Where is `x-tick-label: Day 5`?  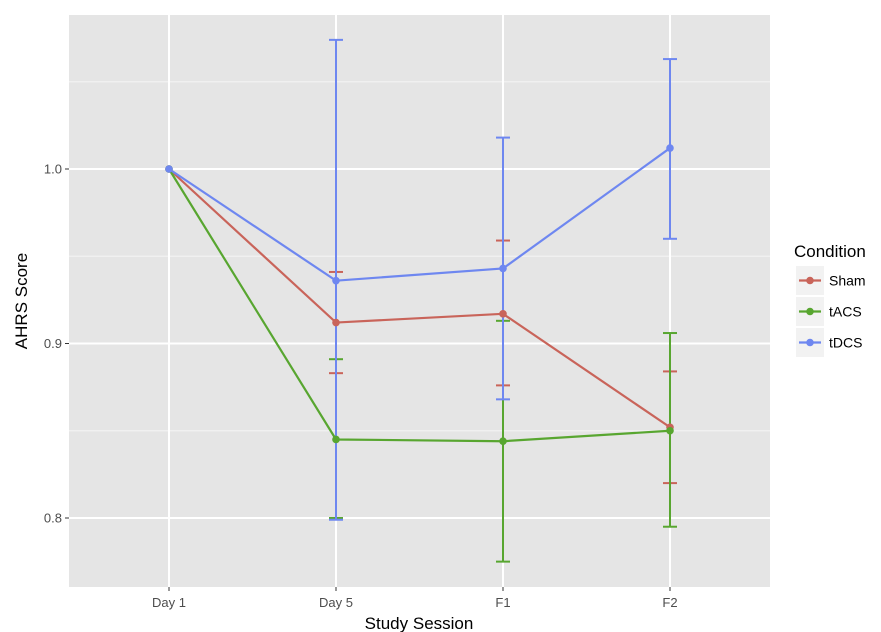 x-tick-label: Day 5 is located at coordinates (336, 602).